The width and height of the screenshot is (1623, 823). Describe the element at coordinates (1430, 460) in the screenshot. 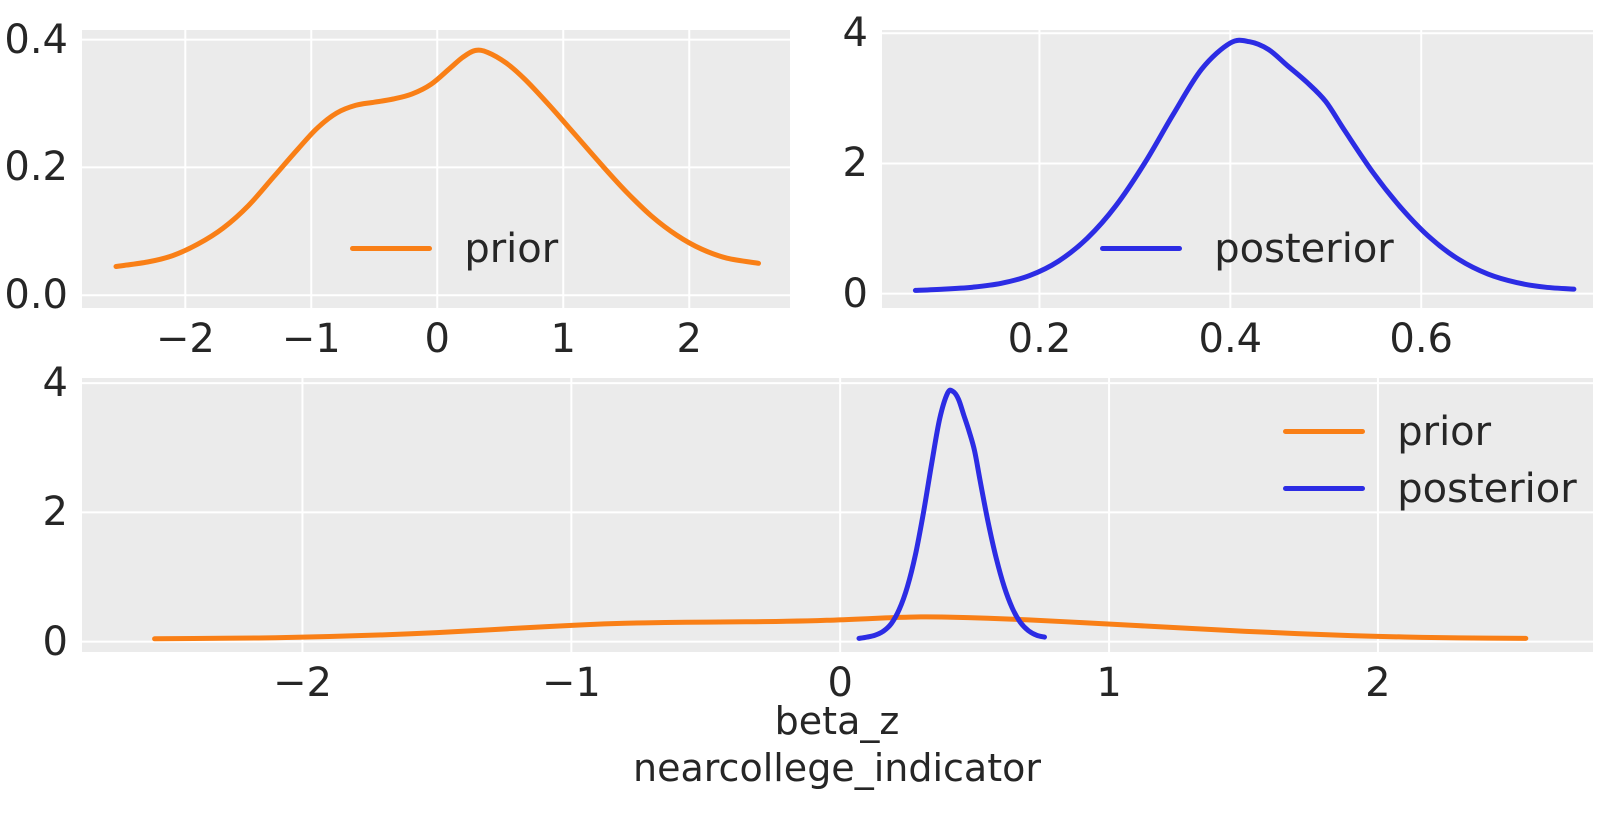

I see `legend: prior posterior` at that location.